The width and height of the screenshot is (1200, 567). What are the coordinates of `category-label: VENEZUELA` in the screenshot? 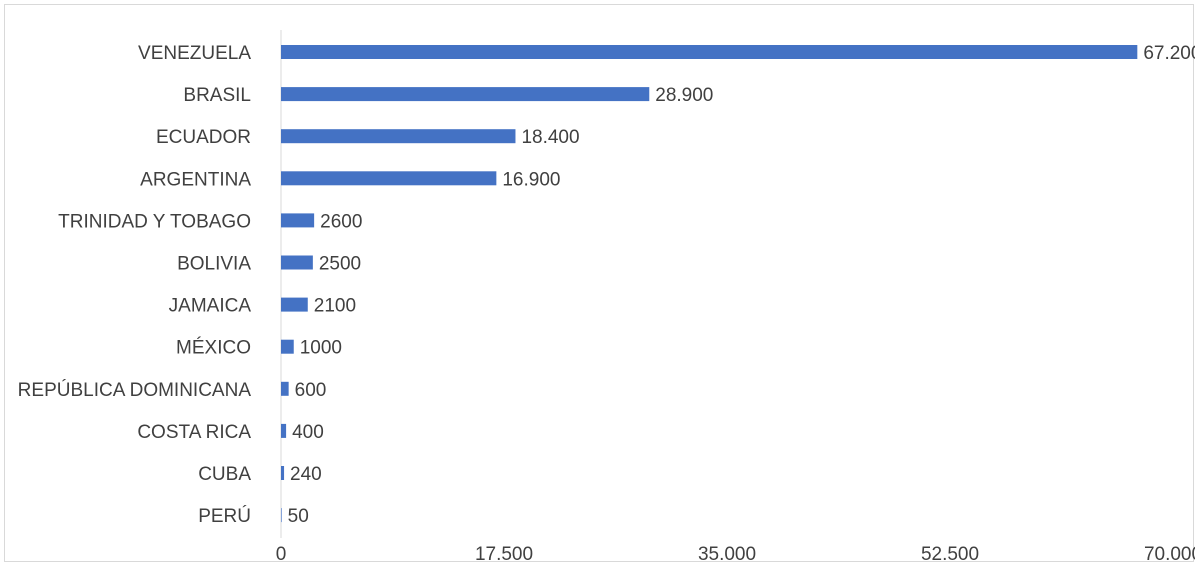 It's located at (194, 53).